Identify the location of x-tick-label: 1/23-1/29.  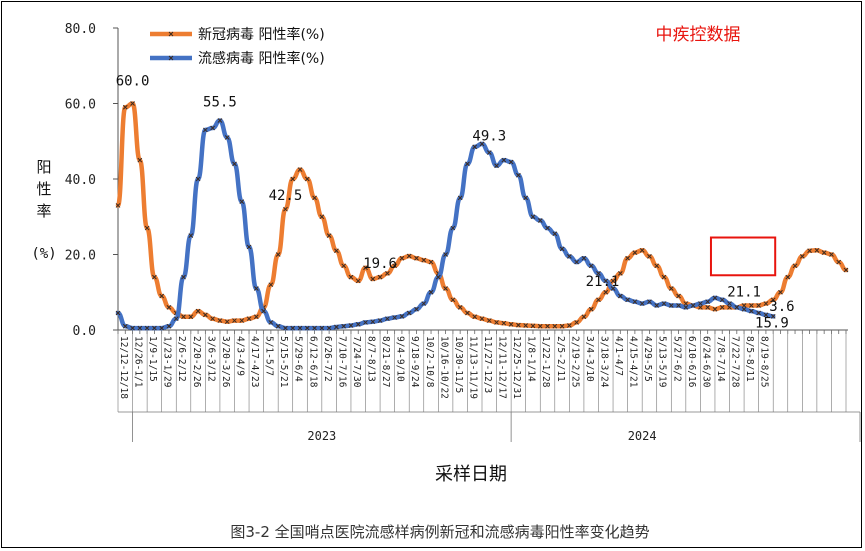
(167, 362).